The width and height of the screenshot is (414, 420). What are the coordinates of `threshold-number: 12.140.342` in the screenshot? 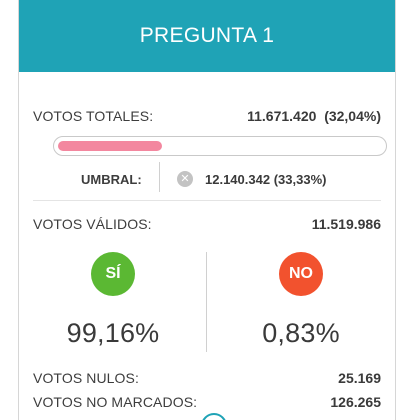 It's located at (238, 179).